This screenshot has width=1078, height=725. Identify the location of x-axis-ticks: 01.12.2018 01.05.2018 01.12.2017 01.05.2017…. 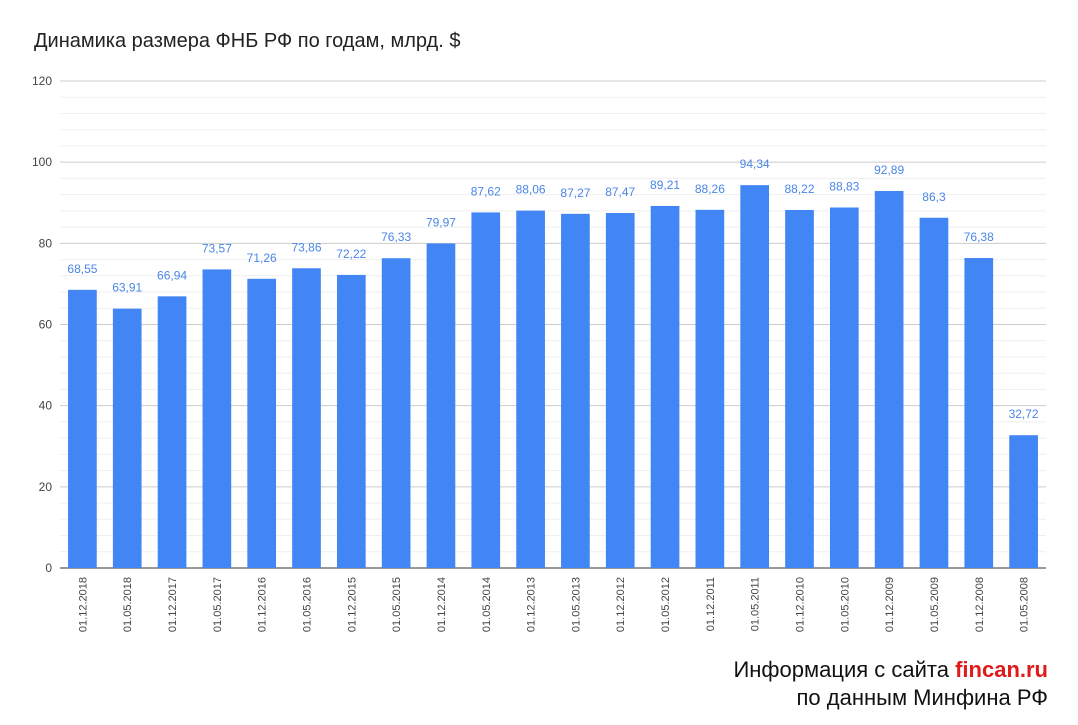
(553, 604).